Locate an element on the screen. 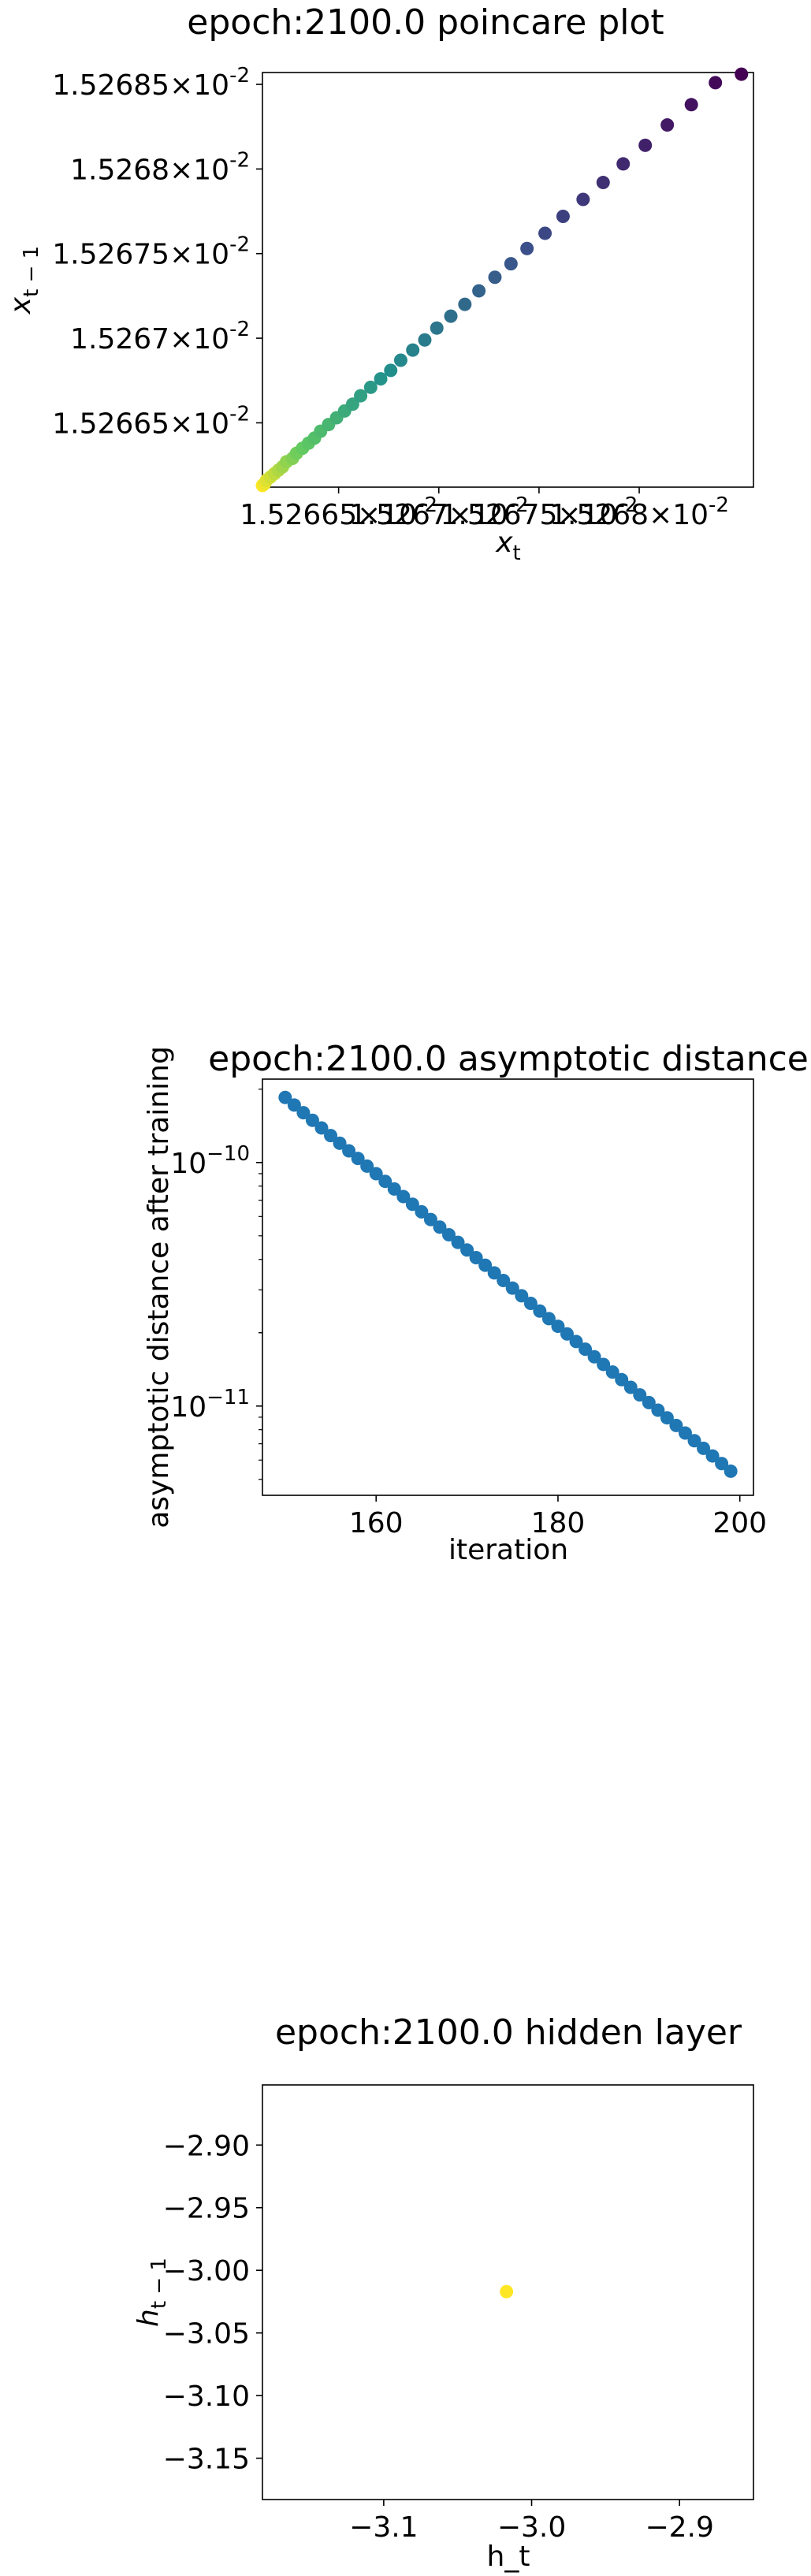 The width and height of the screenshot is (811, 2576). poincare-y-tick-label: 1.52685×10⁻² is located at coordinates (151, 83).